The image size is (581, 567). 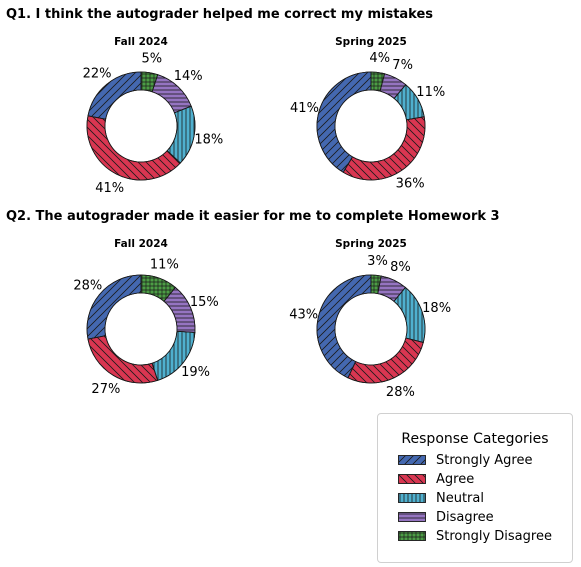 I want to click on legend-item-neutral: Neutral, so click(x=441, y=498).